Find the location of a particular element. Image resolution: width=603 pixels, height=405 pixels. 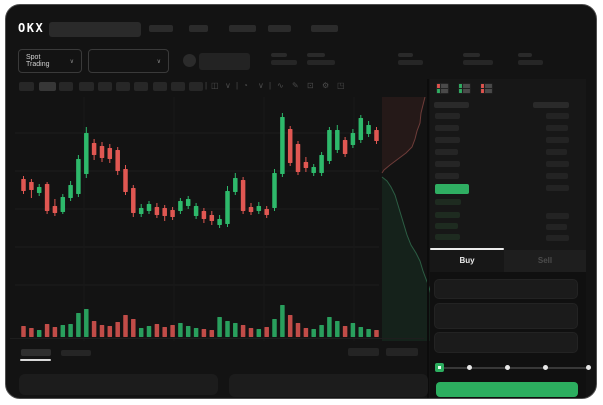

volume-series is located at coordinates (200, 321).